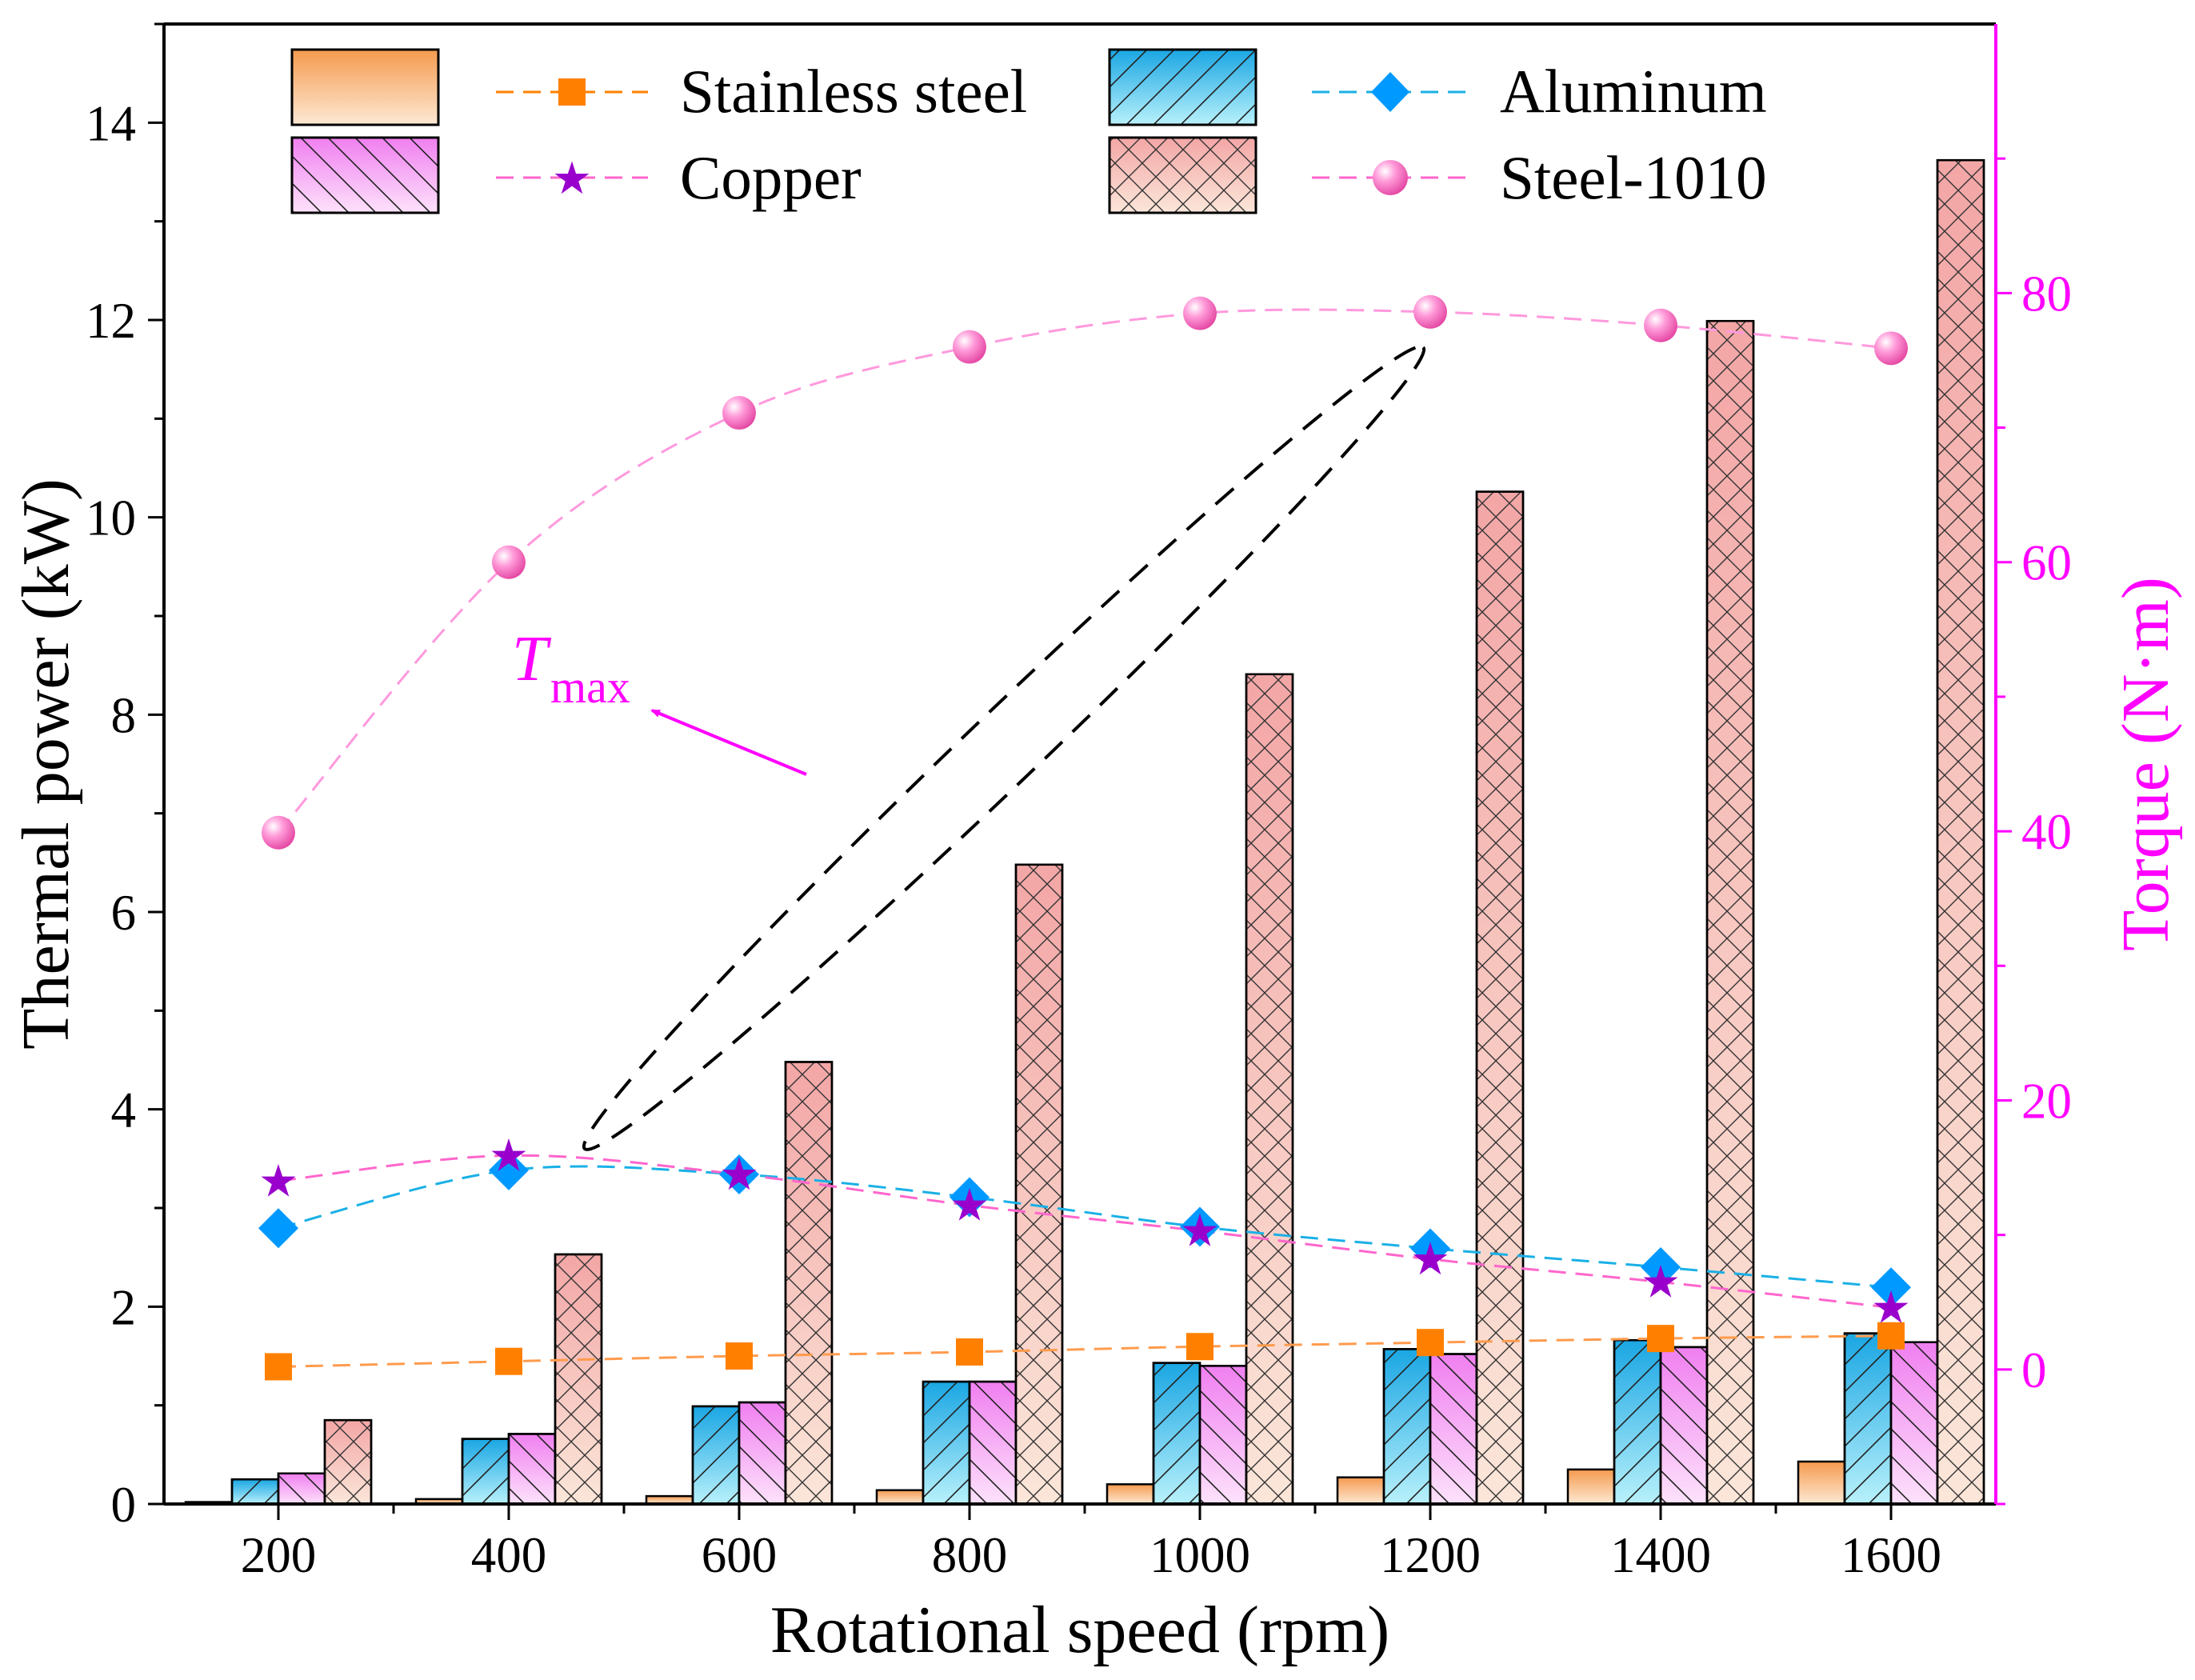 Image resolution: width=2195 pixels, height=1680 pixels. What do you see at coordinates (771, 177) in the screenshot?
I see `legend-label-copper: Copper` at bounding box center [771, 177].